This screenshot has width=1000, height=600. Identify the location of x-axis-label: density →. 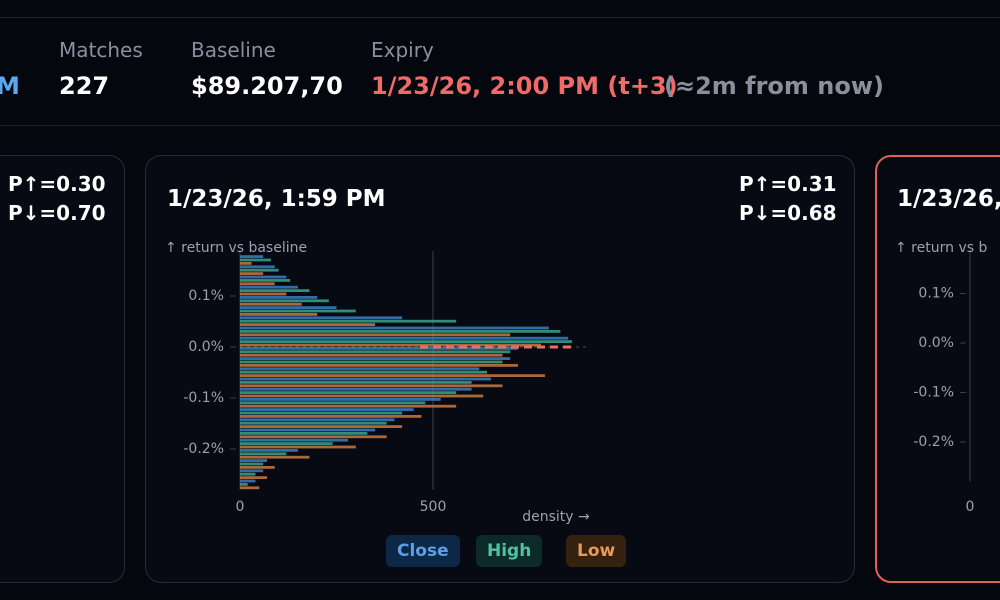
(556, 517).